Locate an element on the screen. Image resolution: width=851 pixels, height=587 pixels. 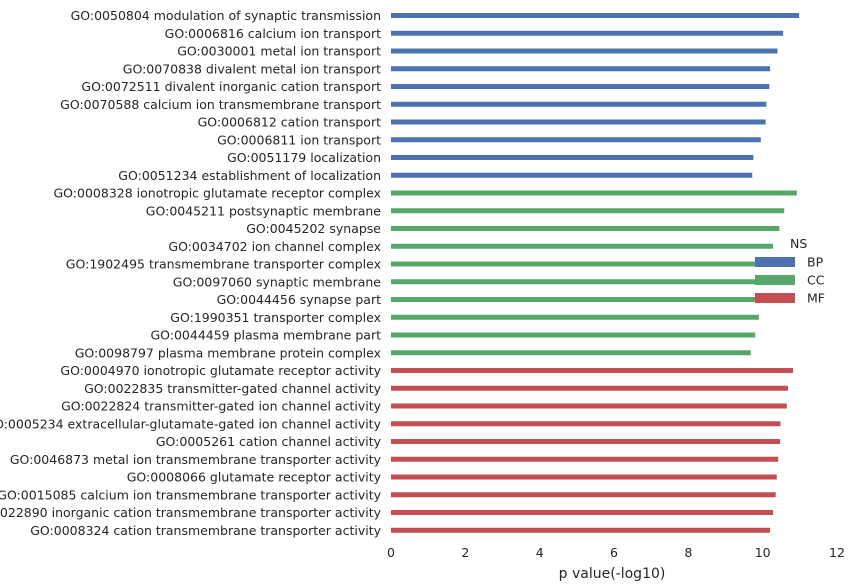
category-label: GO:0045211 postsynaptic membrane is located at coordinates (264, 210).